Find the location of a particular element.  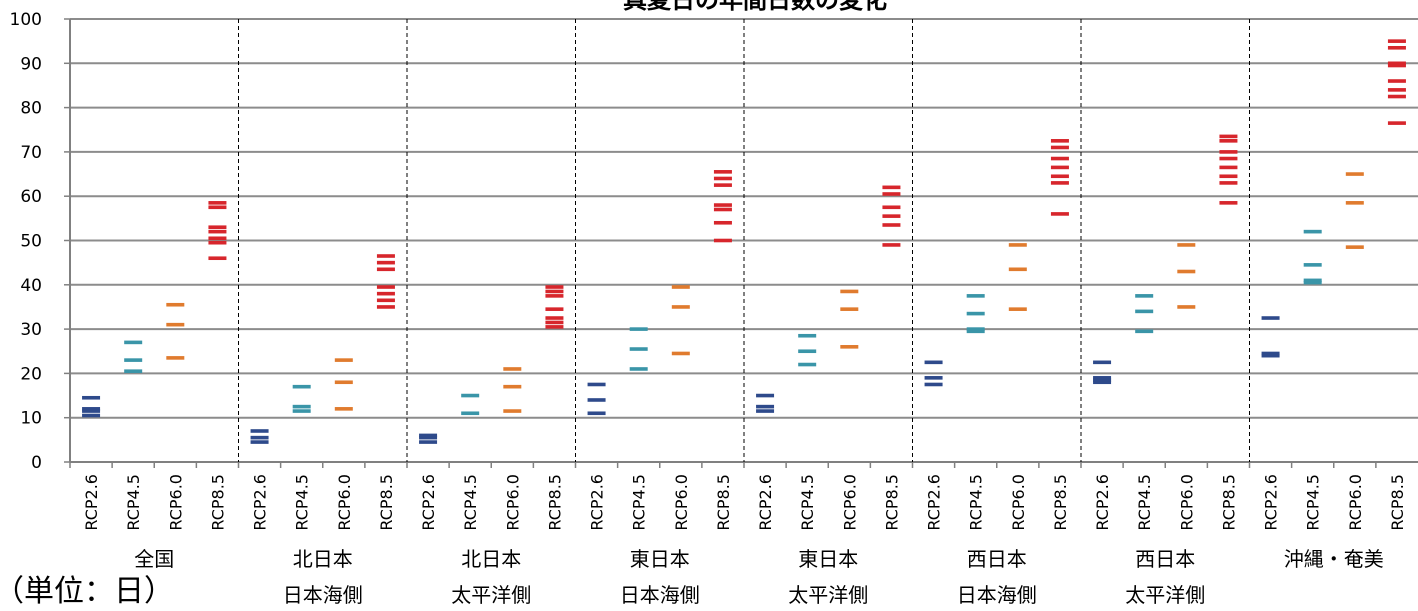

y-tick-label: 100 is located at coordinates (26, 20).